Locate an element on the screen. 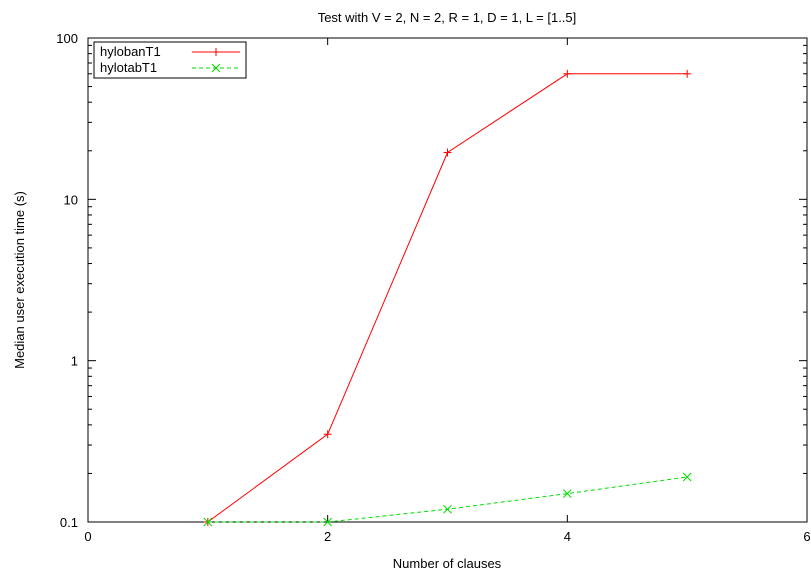 This screenshot has height=572, width=811. y-tick-label: 0.1 is located at coordinates (69, 522).